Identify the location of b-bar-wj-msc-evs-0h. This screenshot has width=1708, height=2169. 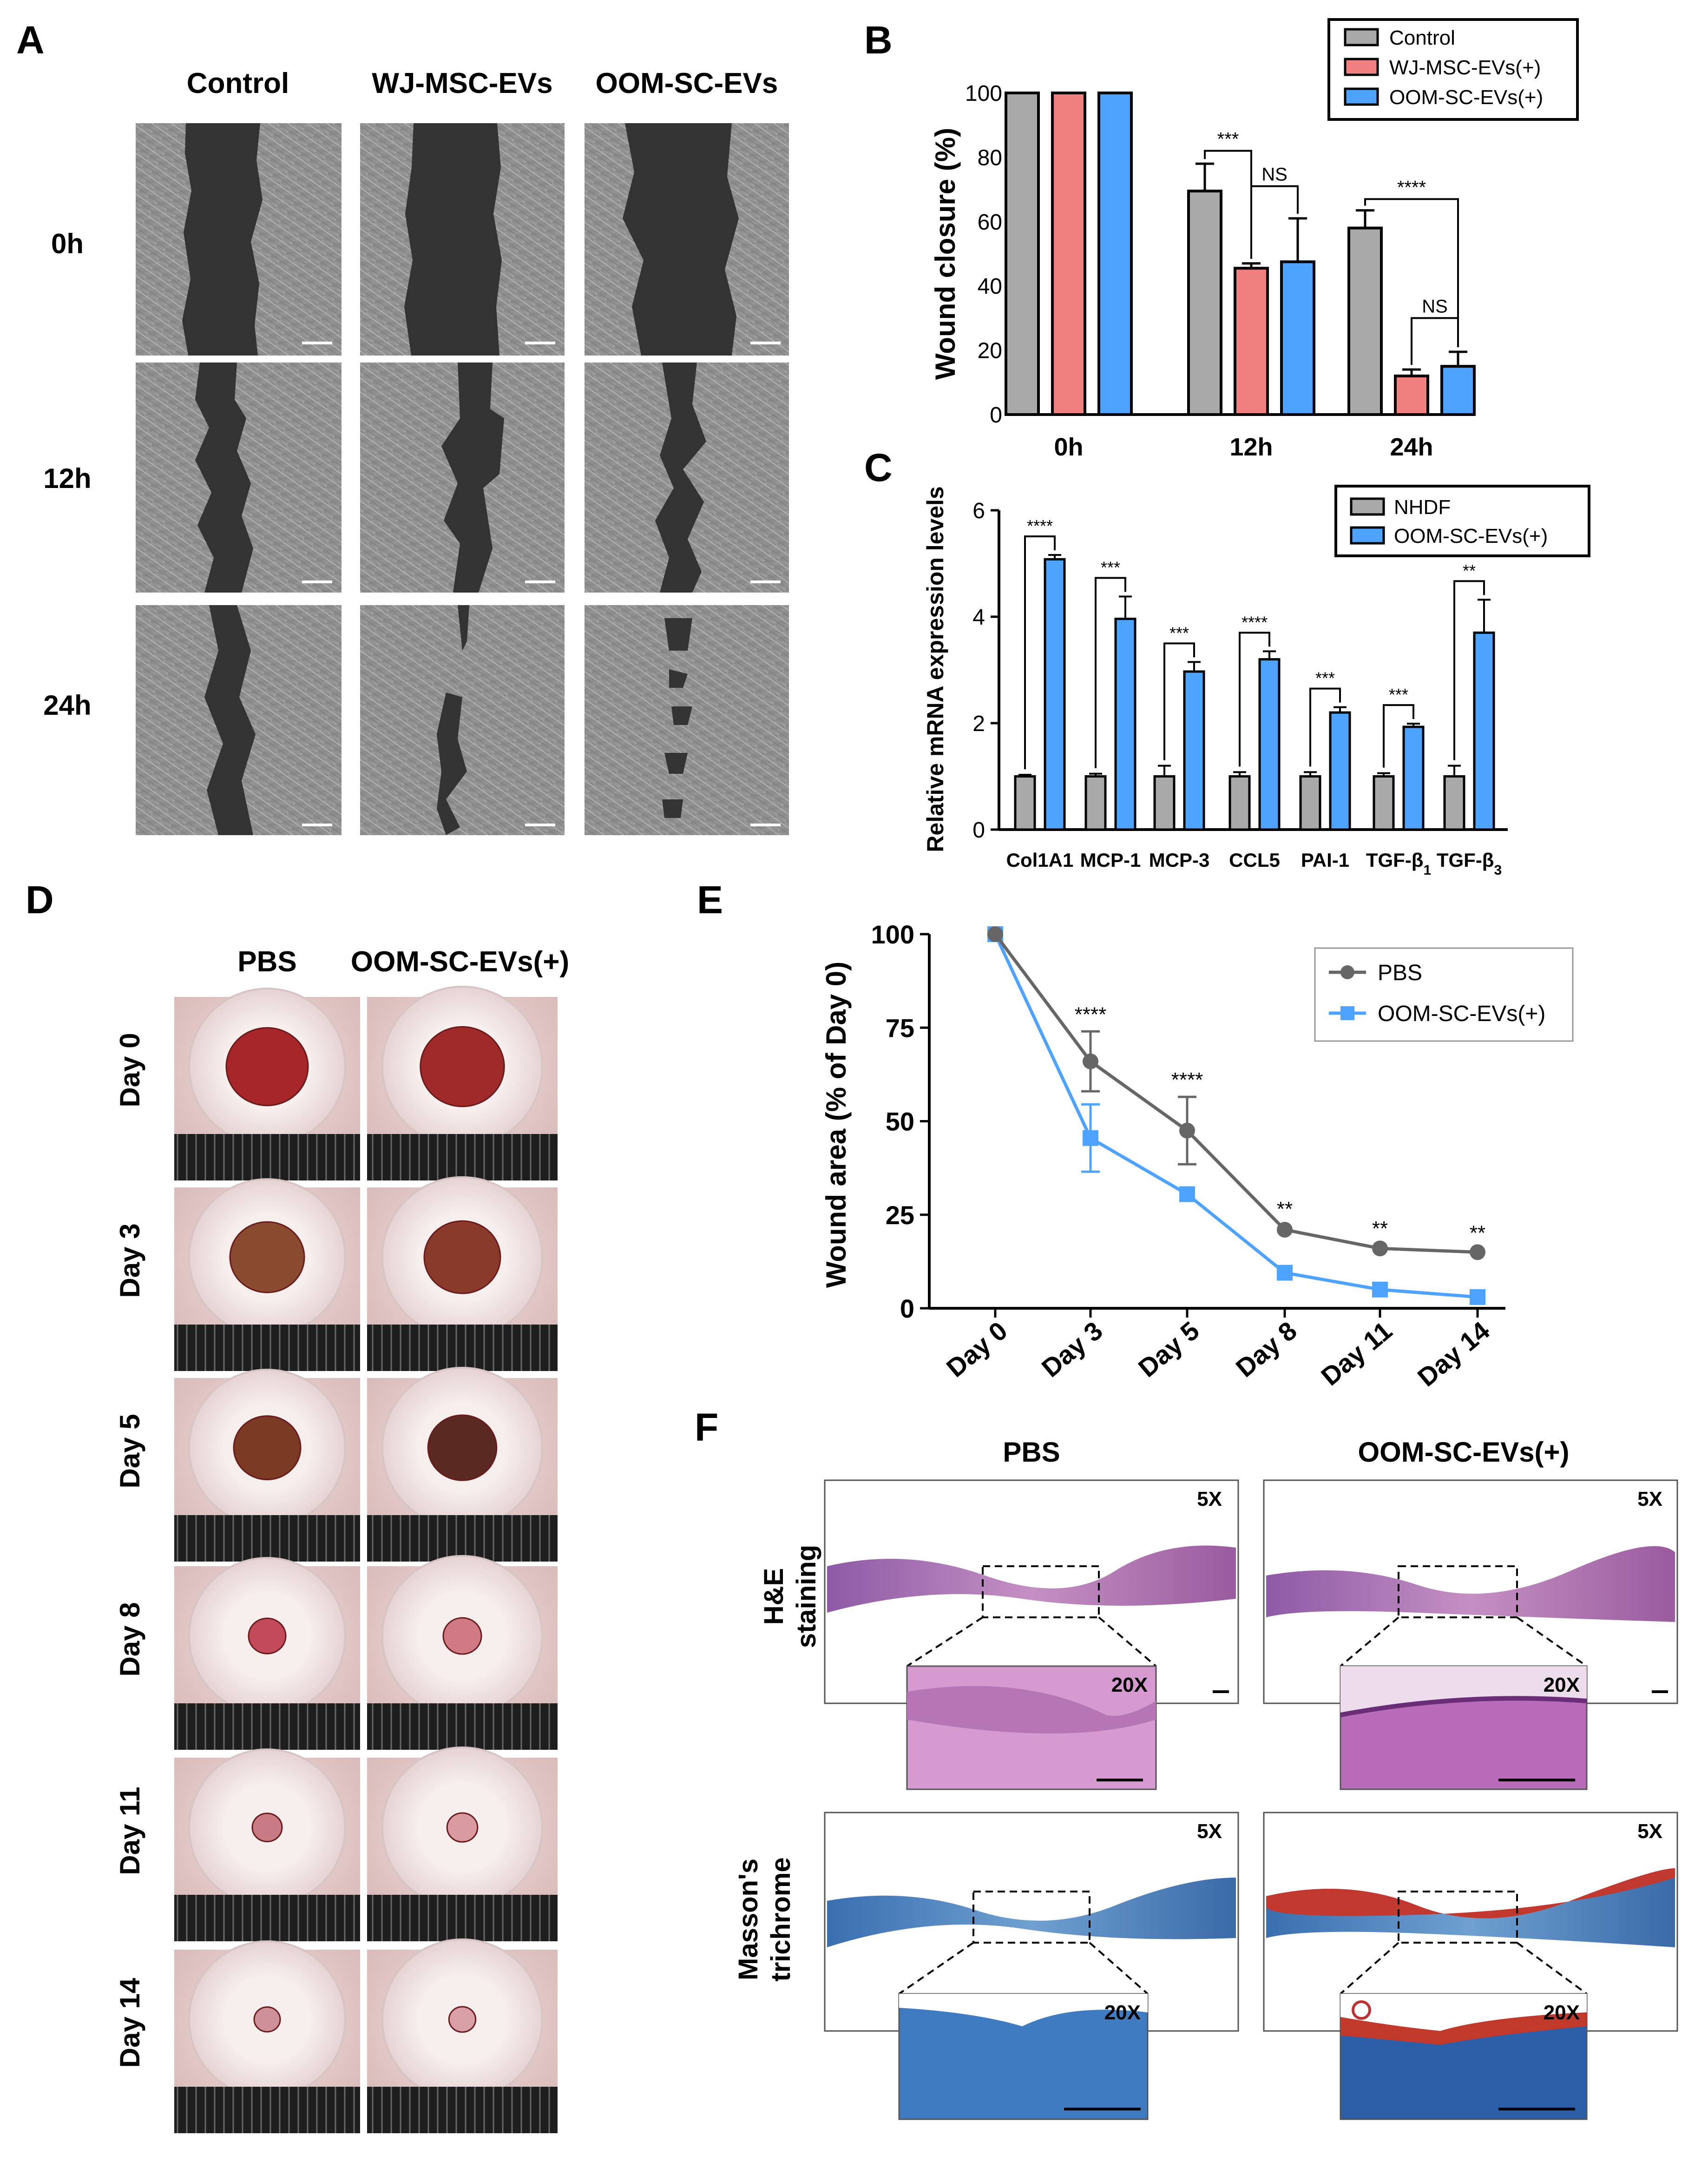
(1068, 254).